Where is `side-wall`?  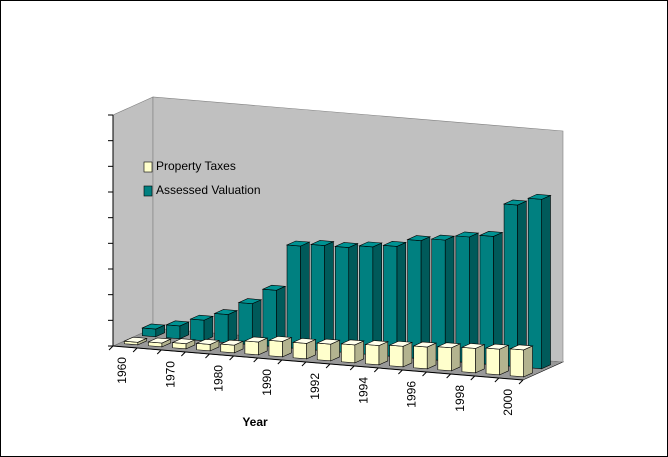 side-wall is located at coordinates (133, 221).